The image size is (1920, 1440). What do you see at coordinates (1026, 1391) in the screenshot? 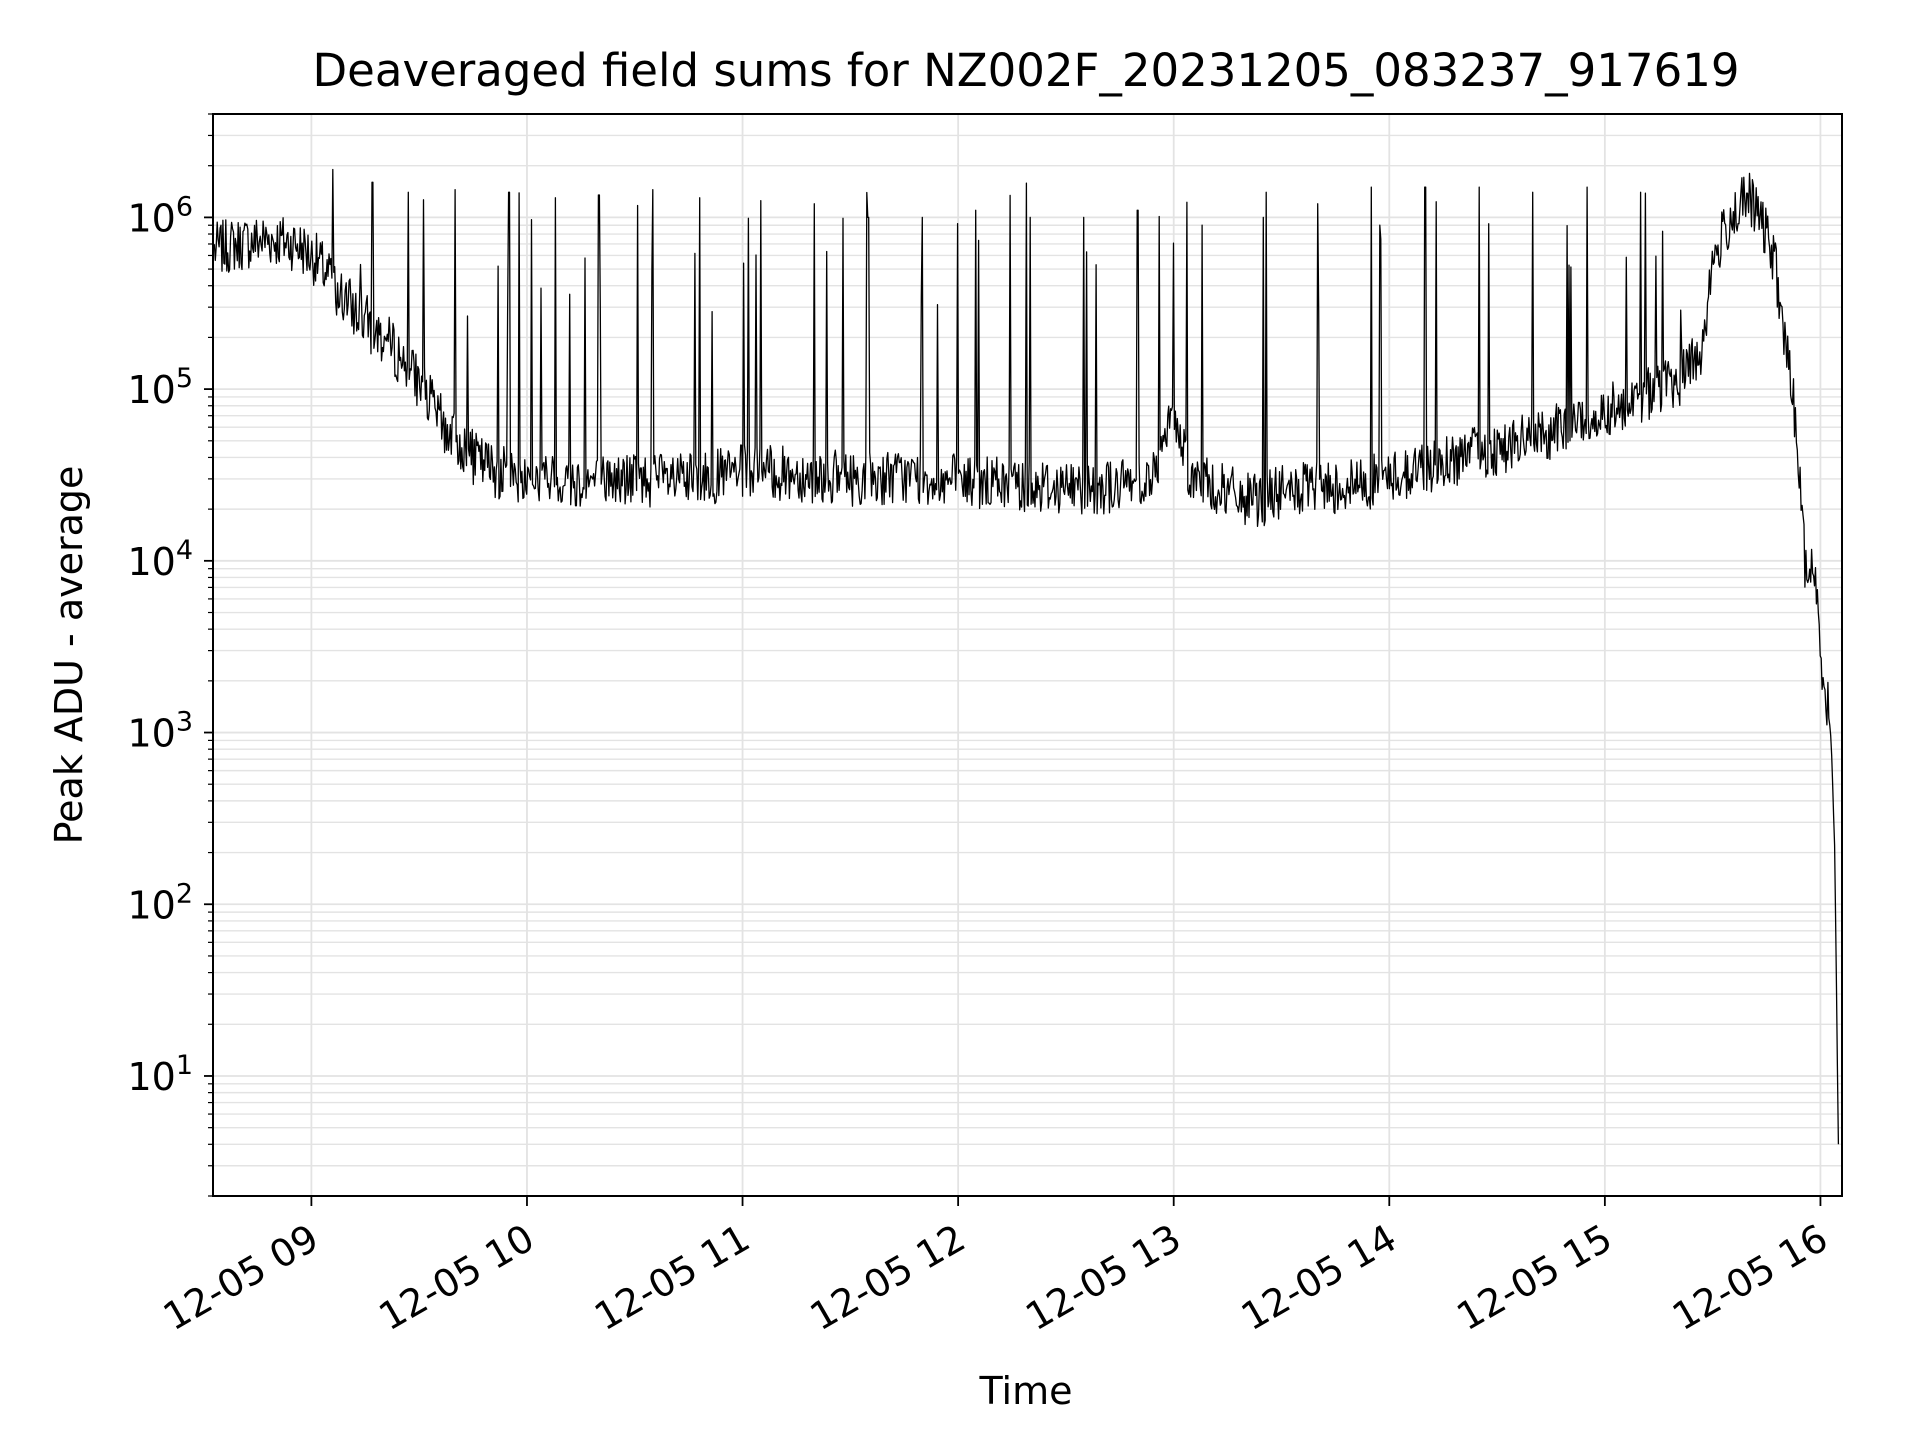
I see `x-axis-label: Time` at bounding box center [1026, 1391].